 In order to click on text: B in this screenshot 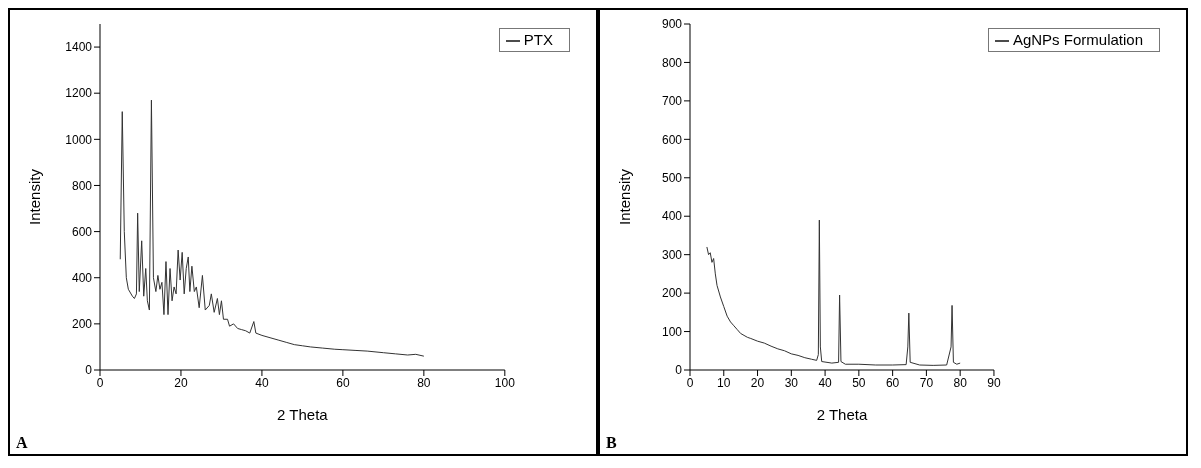, I will do `click(611, 443)`.